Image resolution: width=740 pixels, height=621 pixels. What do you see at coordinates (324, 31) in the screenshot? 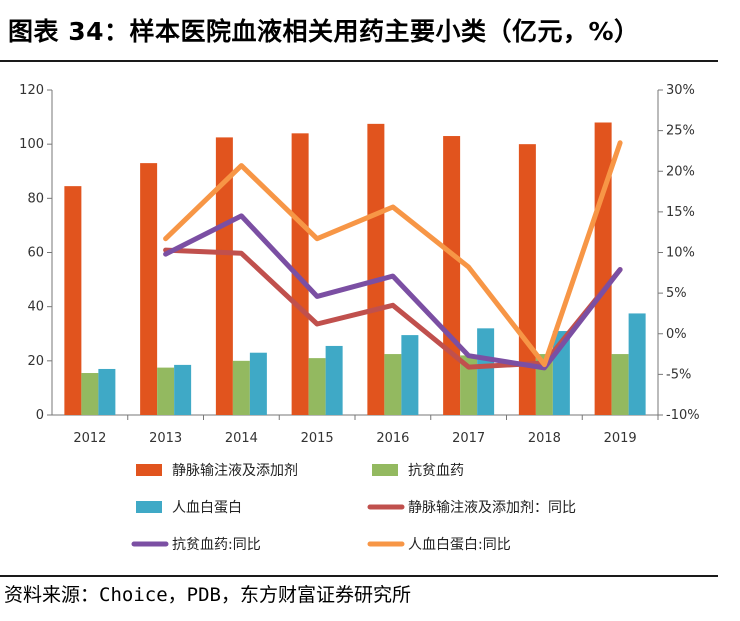
I see `chart-title: 图表 34：样本医院血液相关用药主要小类（亿元，%）` at bounding box center [324, 31].